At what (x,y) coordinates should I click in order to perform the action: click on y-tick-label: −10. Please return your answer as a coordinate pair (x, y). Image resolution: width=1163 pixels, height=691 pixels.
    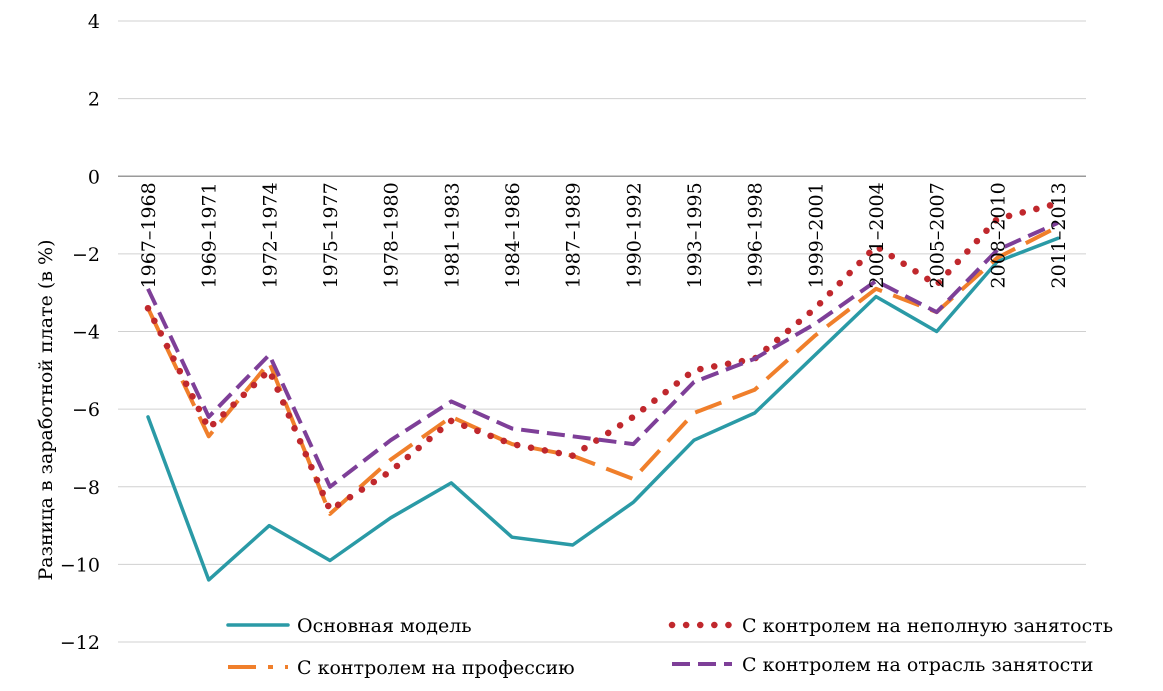
    Looking at the image, I should click on (80, 565).